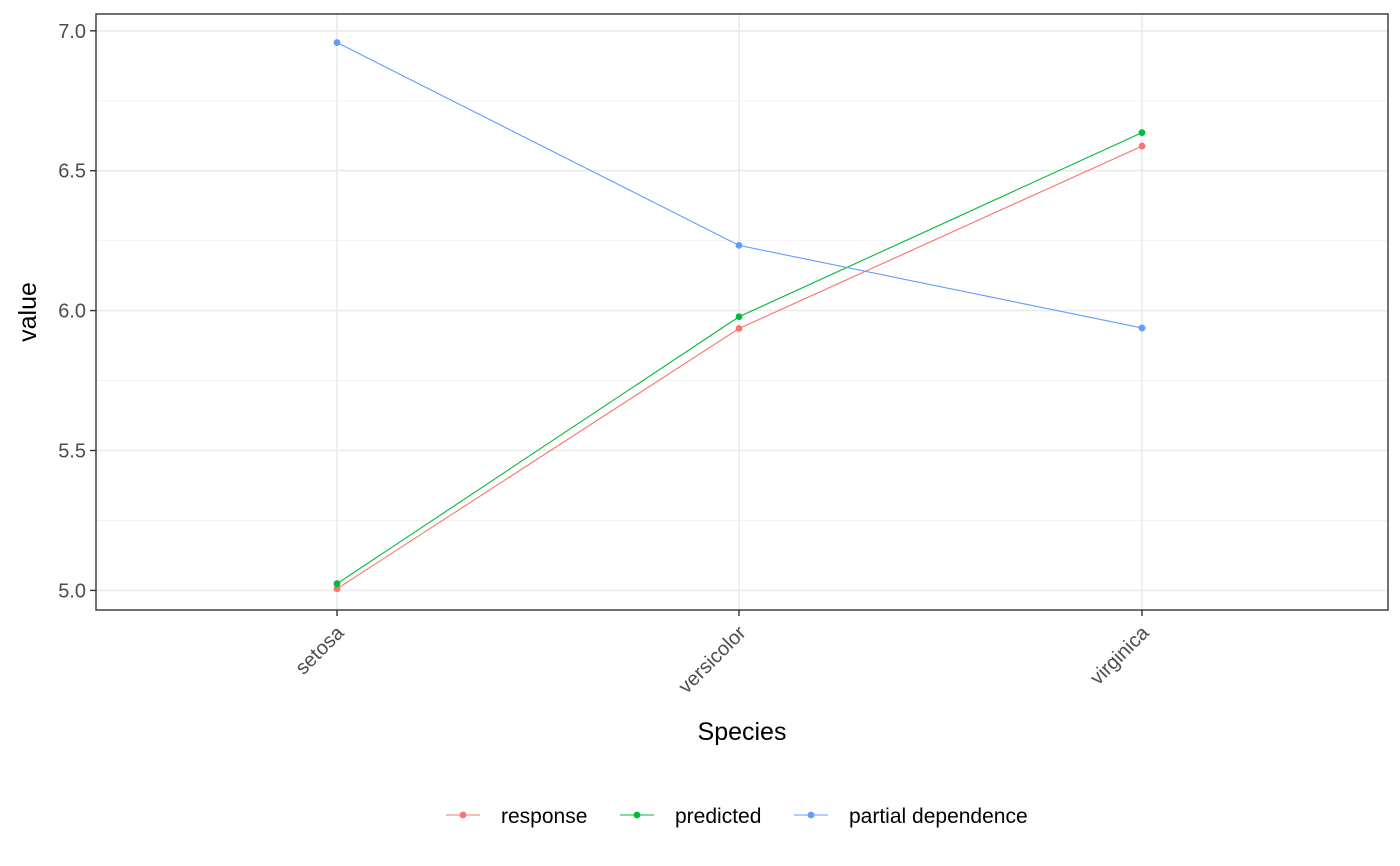 The width and height of the screenshot is (1400, 866). I want to click on legend-label-predicted: predicted, so click(718, 816).